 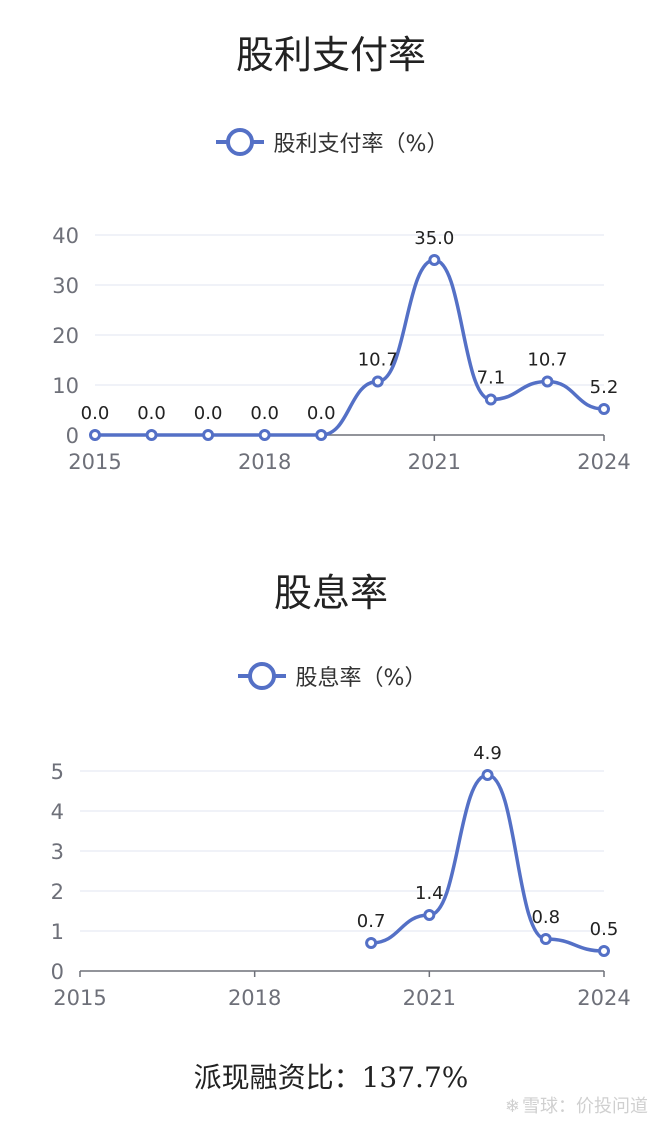 What do you see at coordinates (361, 678) in the screenshot?
I see `legend-label: 股息率（%）` at bounding box center [361, 678].